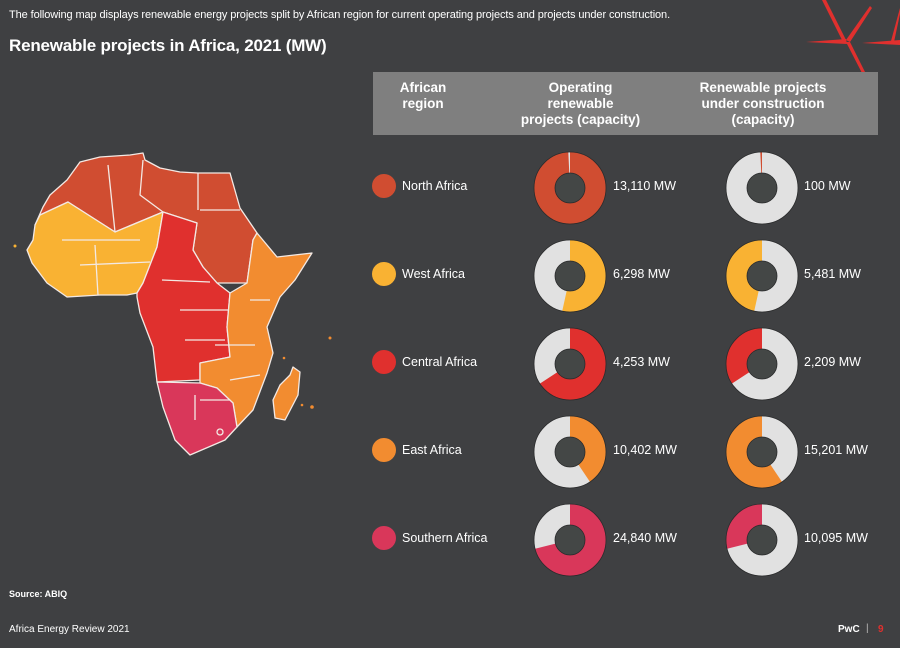  I want to click on map-cape-verde, so click(15, 246).